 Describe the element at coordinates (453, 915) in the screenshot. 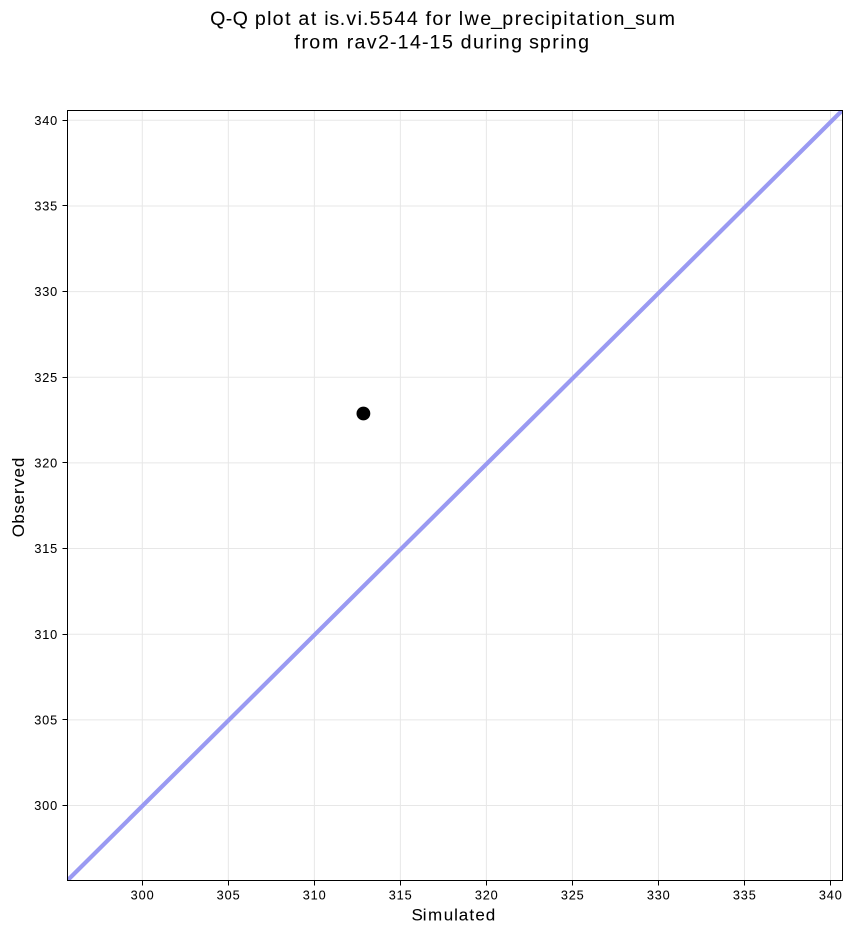

I see `svg-text: Simulated` at that location.